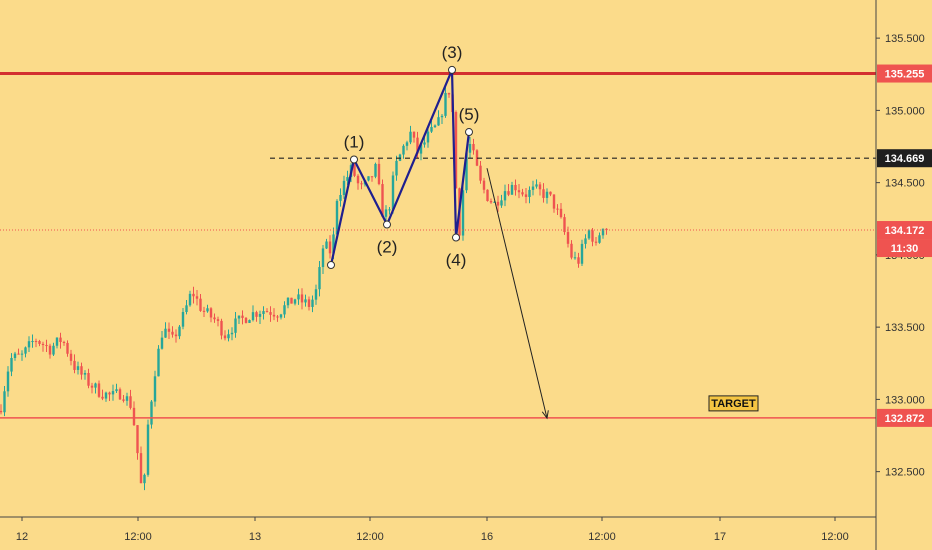 This screenshot has width=932, height=550. Describe the element at coordinates (255, 537) in the screenshot. I see `x-tick-label: 13` at that location.